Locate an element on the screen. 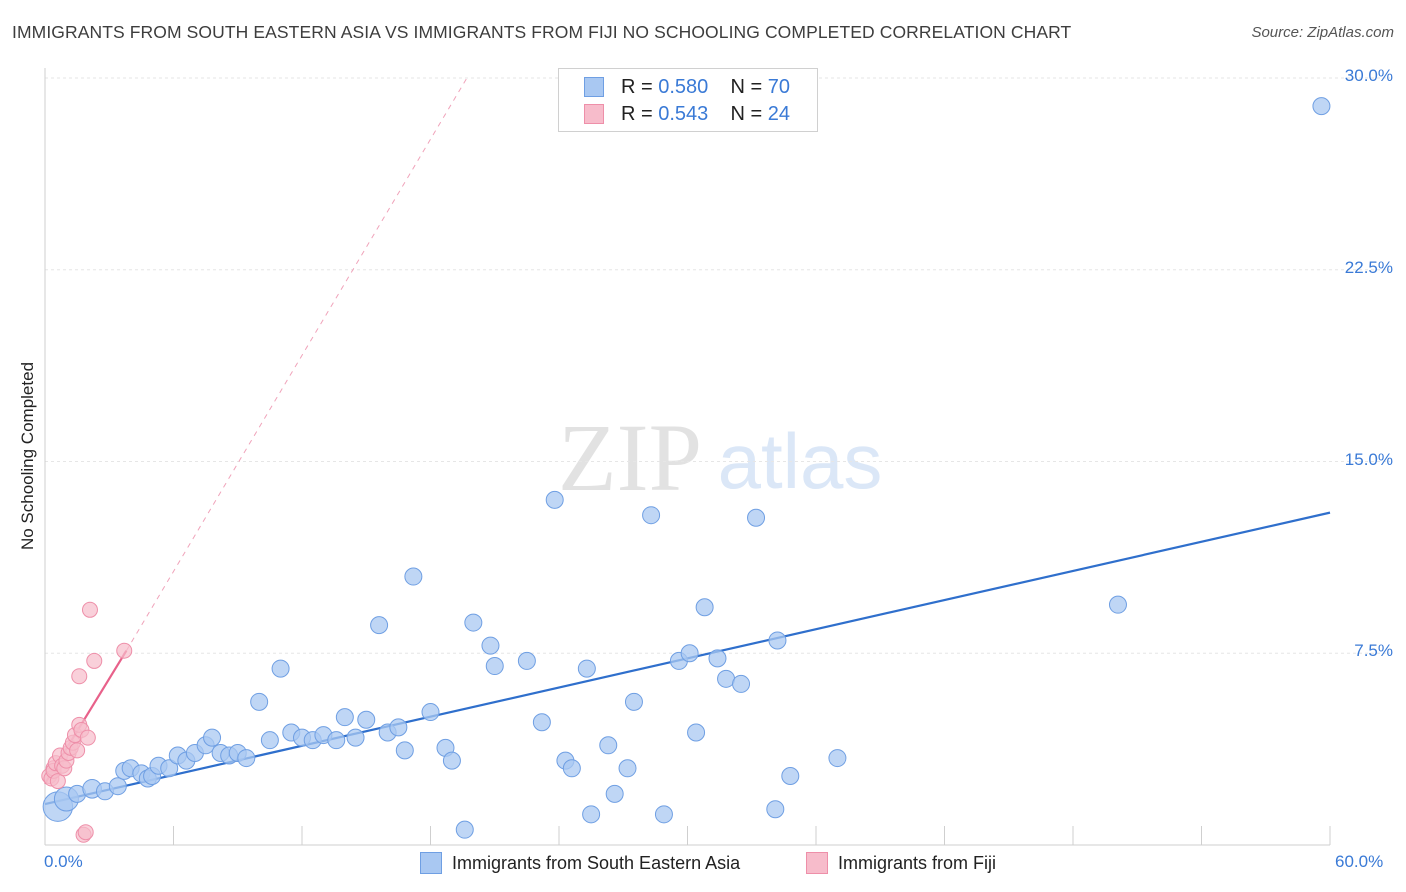 This screenshot has width=1406, height=892. legend-item-fiji: Immigrants from Fiji is located at coordinates (901, 863).